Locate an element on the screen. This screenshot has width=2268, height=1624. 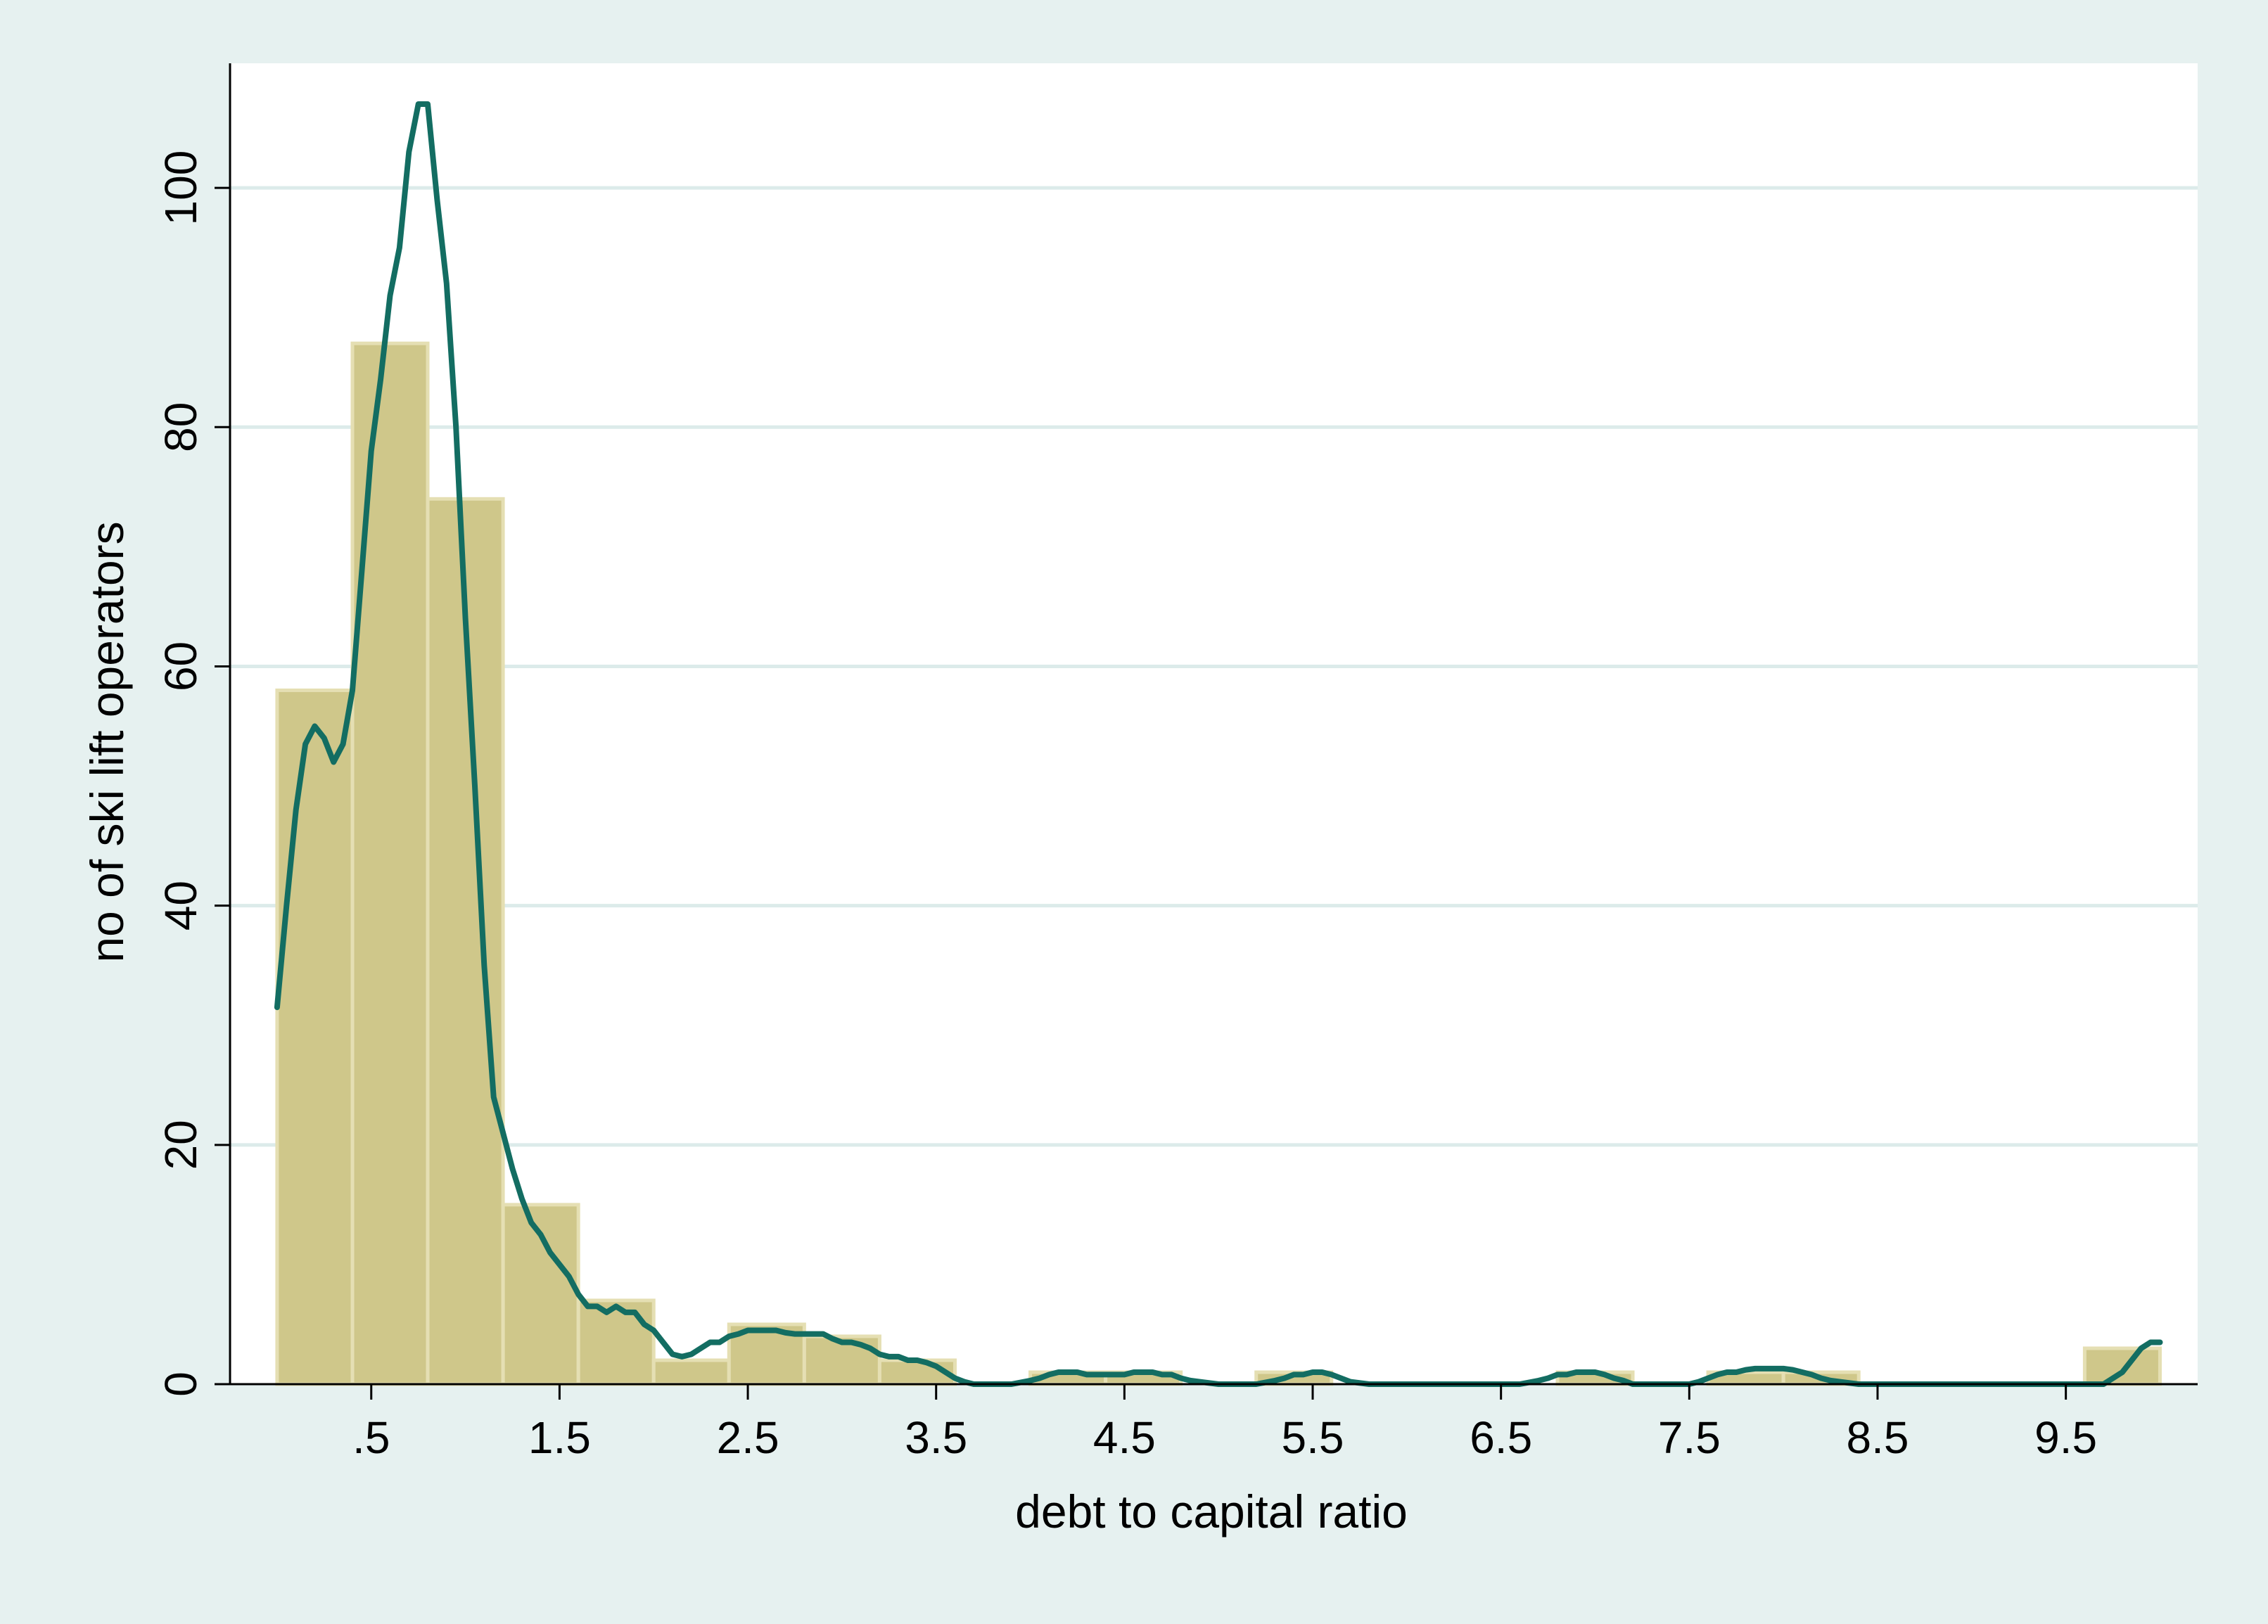
x-tick-label: .5 is located at coordinates (371, 1437).